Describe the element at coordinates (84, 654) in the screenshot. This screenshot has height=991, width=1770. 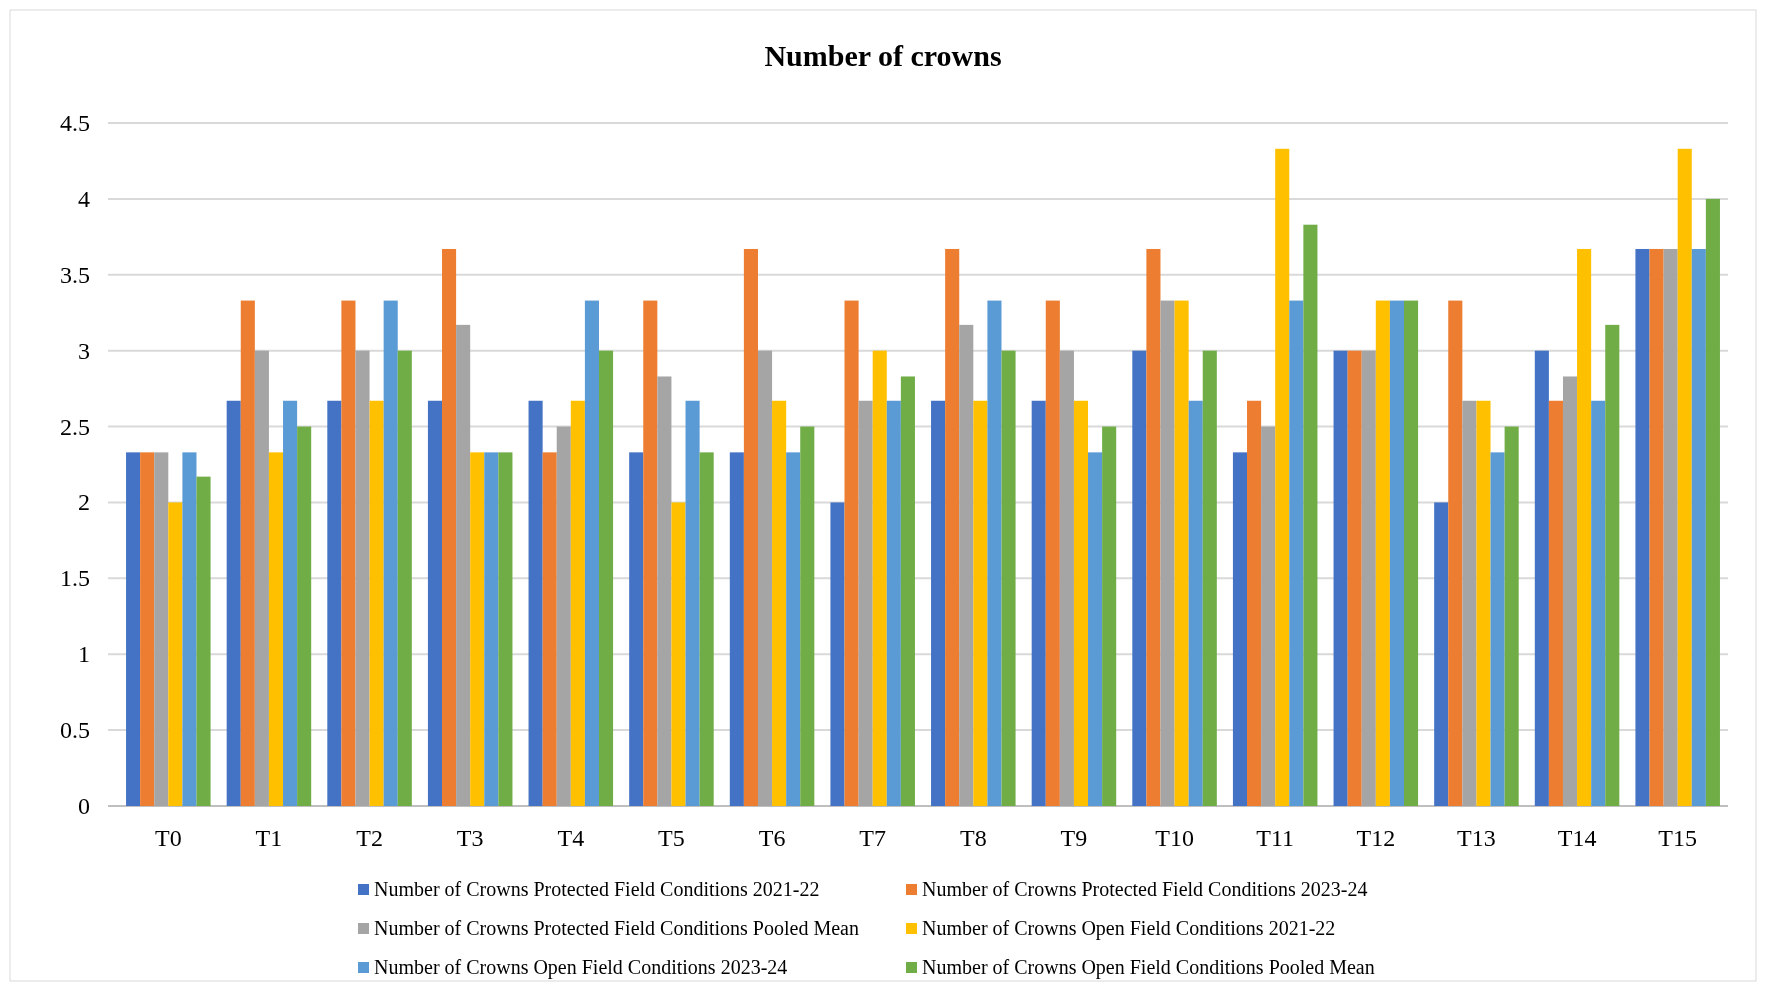
I see `y-tick-label: 1` at that location.